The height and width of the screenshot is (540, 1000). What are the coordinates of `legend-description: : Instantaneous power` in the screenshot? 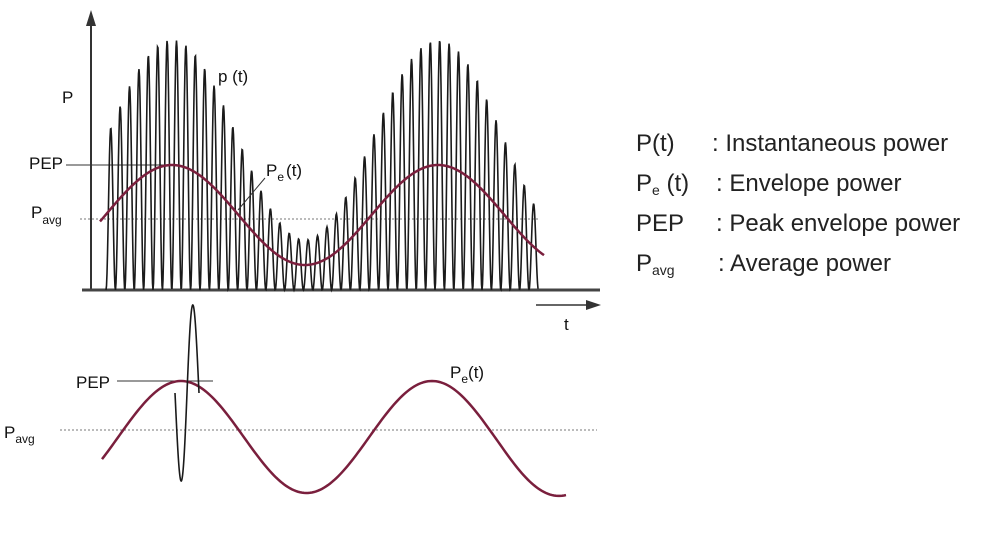 It's located at (830, 143).